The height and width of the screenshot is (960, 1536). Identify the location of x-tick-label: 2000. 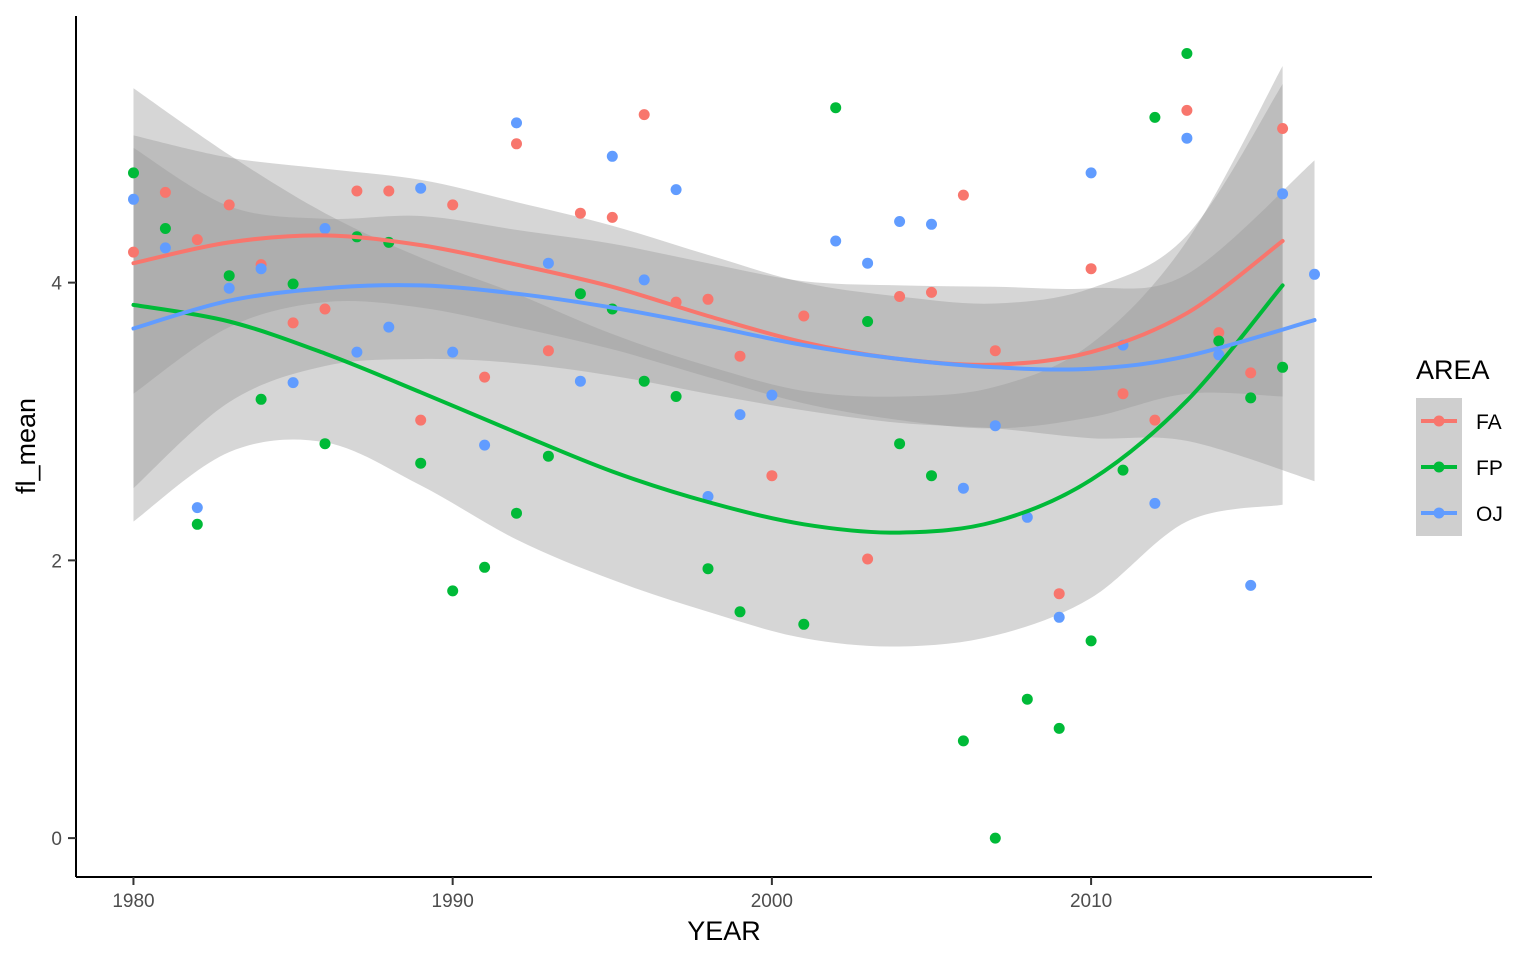
(772, 901).